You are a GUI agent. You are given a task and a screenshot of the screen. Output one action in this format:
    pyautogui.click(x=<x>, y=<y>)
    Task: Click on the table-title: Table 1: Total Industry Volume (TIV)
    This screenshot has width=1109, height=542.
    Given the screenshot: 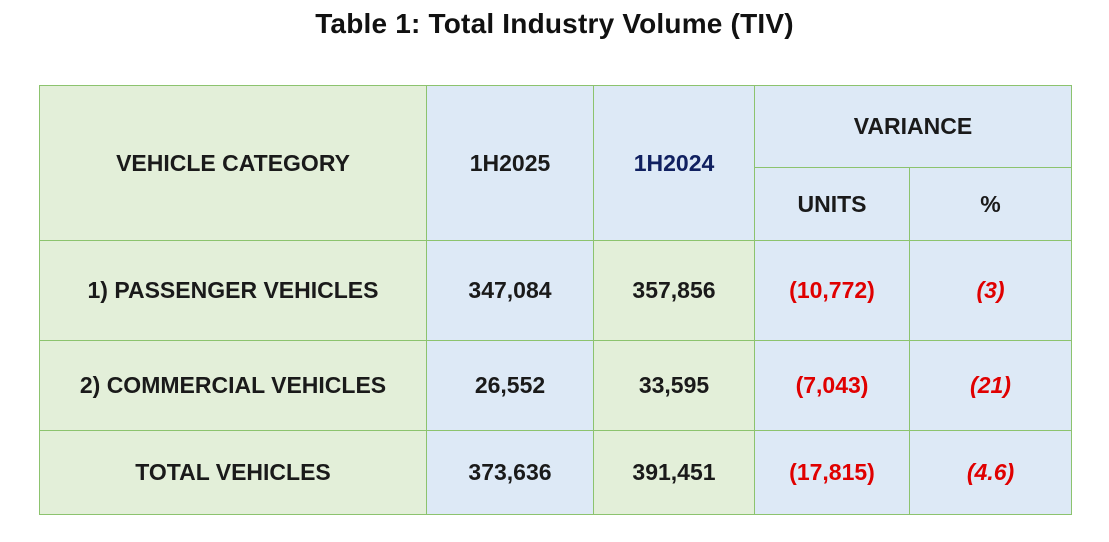 What is the action you would take?
    pyautogui.click(x=554, y=23)
    